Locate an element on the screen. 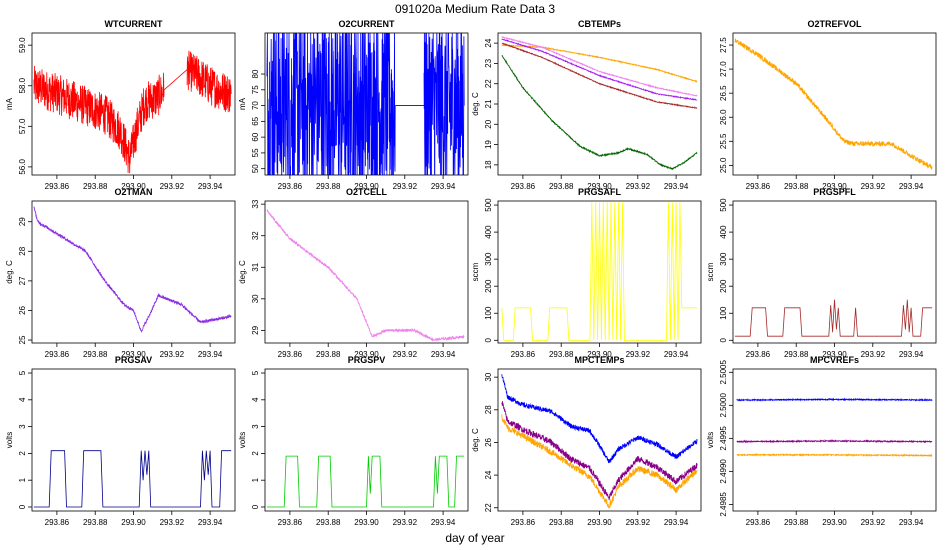 The height and width of the screenshot is (550, 950). y-tick-label: 25.0 is located at coordinates (723, 165).